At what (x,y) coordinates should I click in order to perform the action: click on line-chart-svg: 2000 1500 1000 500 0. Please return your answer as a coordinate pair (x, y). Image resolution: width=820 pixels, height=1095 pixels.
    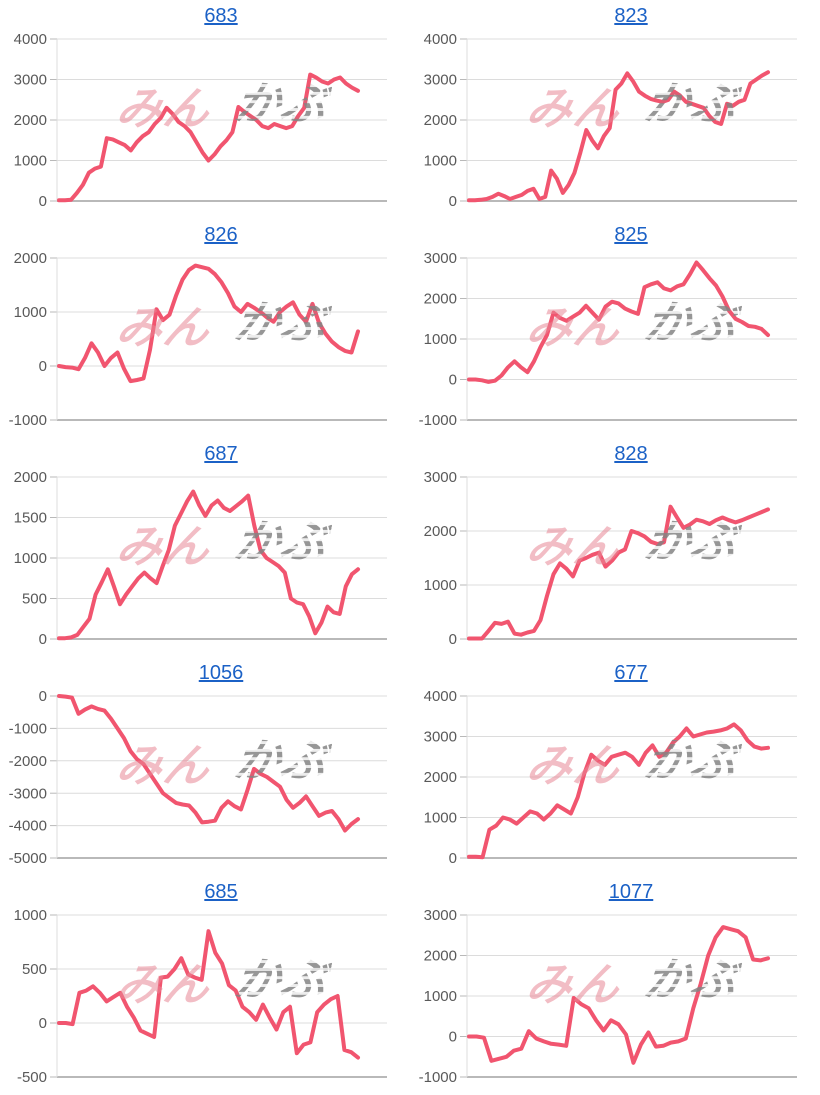
    Looking at the image, I should click on (200, 559).